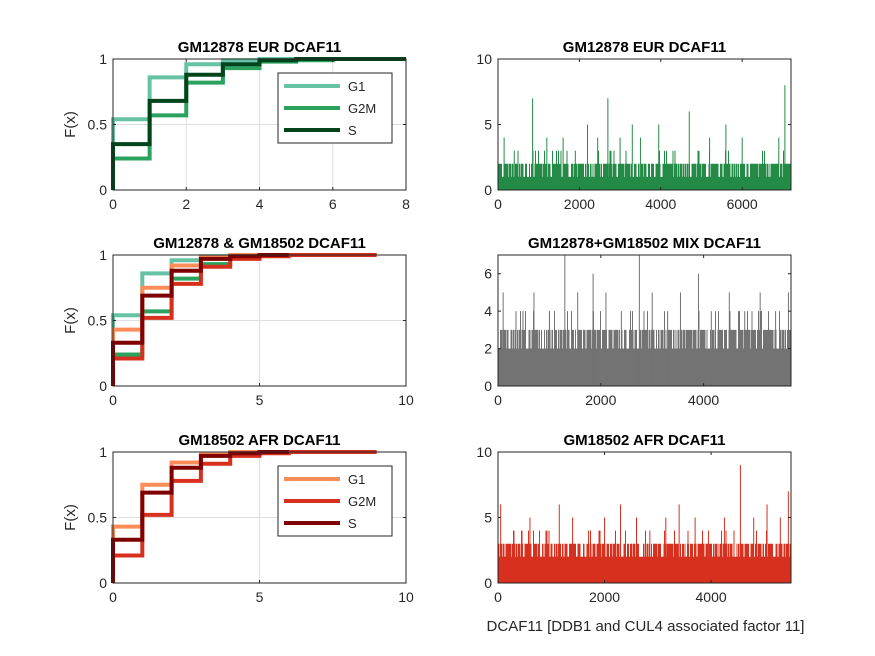 The image size is (875, 656). What do you see at coordinates (644, 320) in the screenshot?
I see `axes-box` at bounding box center [644, 320].